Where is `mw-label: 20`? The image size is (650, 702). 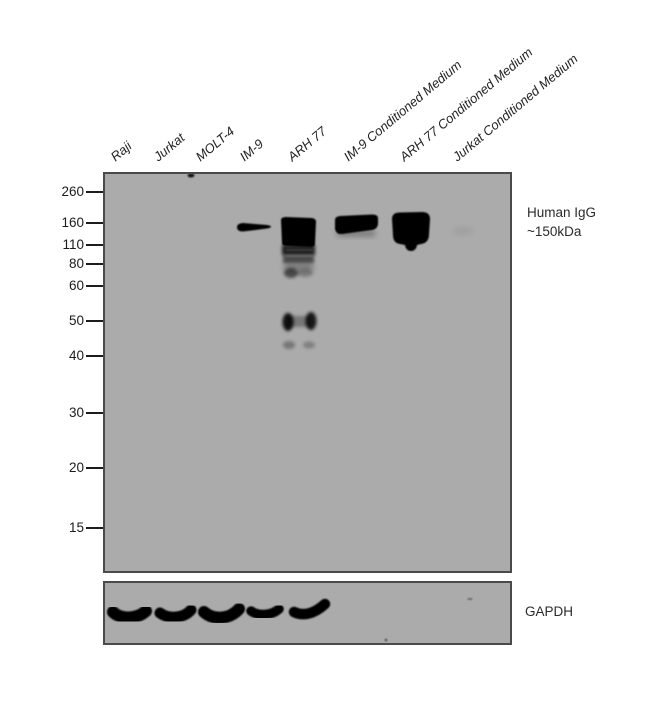 mw-label: 20 is located at coordinates (76, 467).